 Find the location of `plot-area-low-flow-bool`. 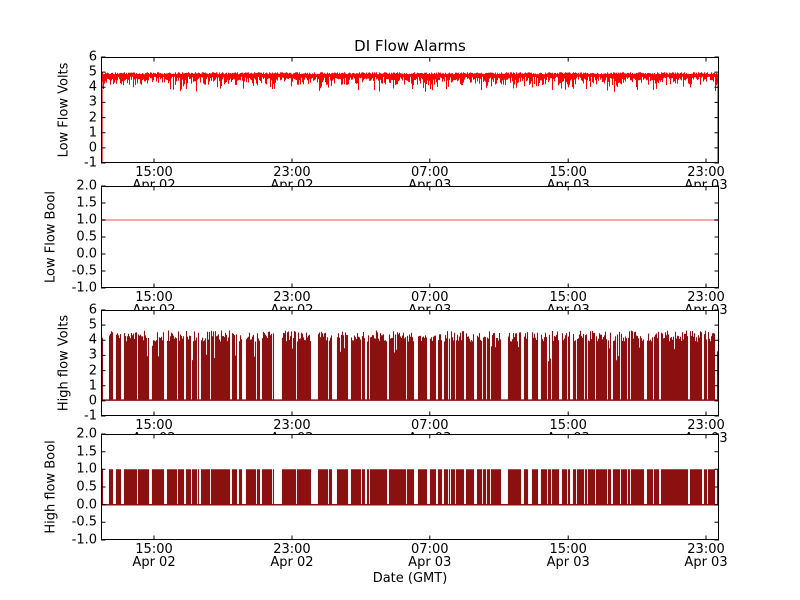

plot-area-low-flow-bool is located at coordinates (410, 237).